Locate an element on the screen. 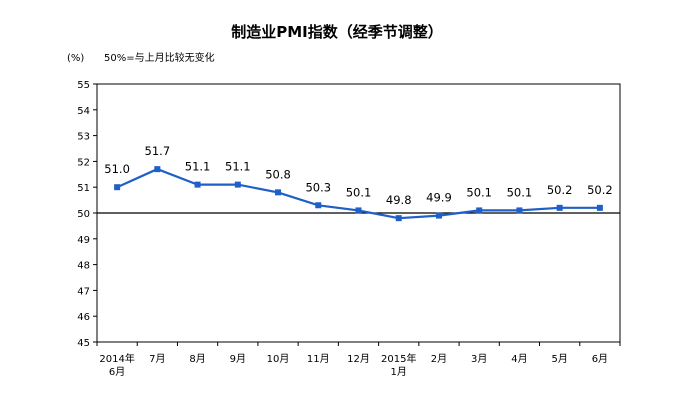 This screenshot has width=674, height=406. x-tick-label: 2015年 1月 is located at coordinates (398, 365).